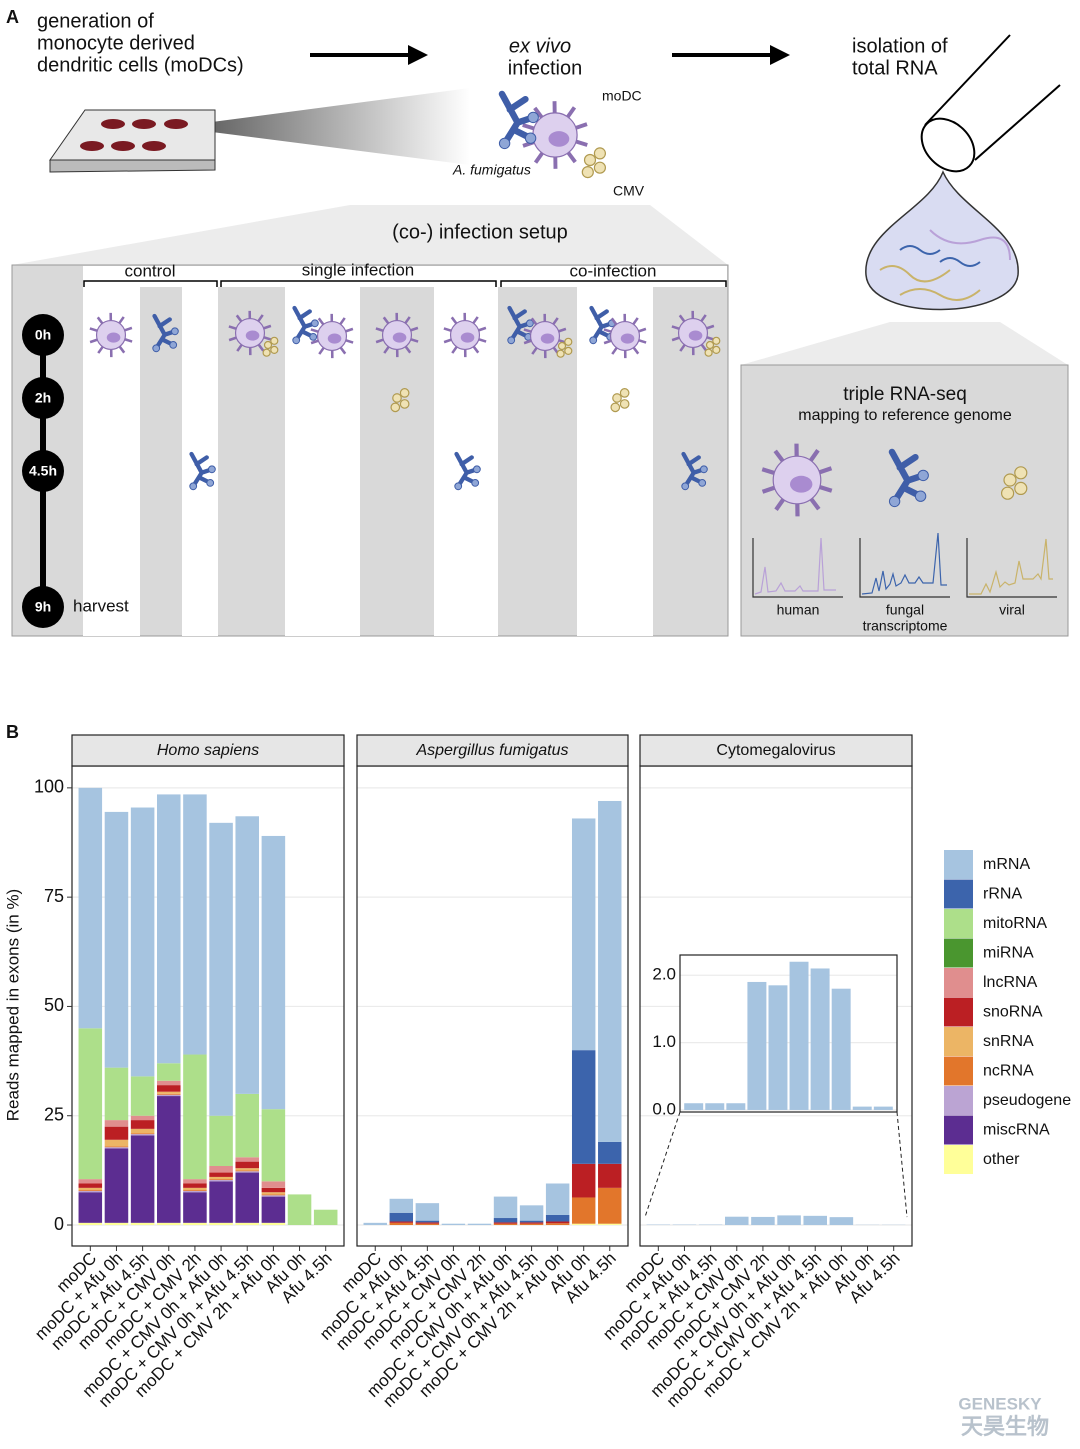 The image size is (1080, 1449). Describe the element at coordinates (1008, 953) in the screenshot. I see `legend-label: miRNA` at that location.